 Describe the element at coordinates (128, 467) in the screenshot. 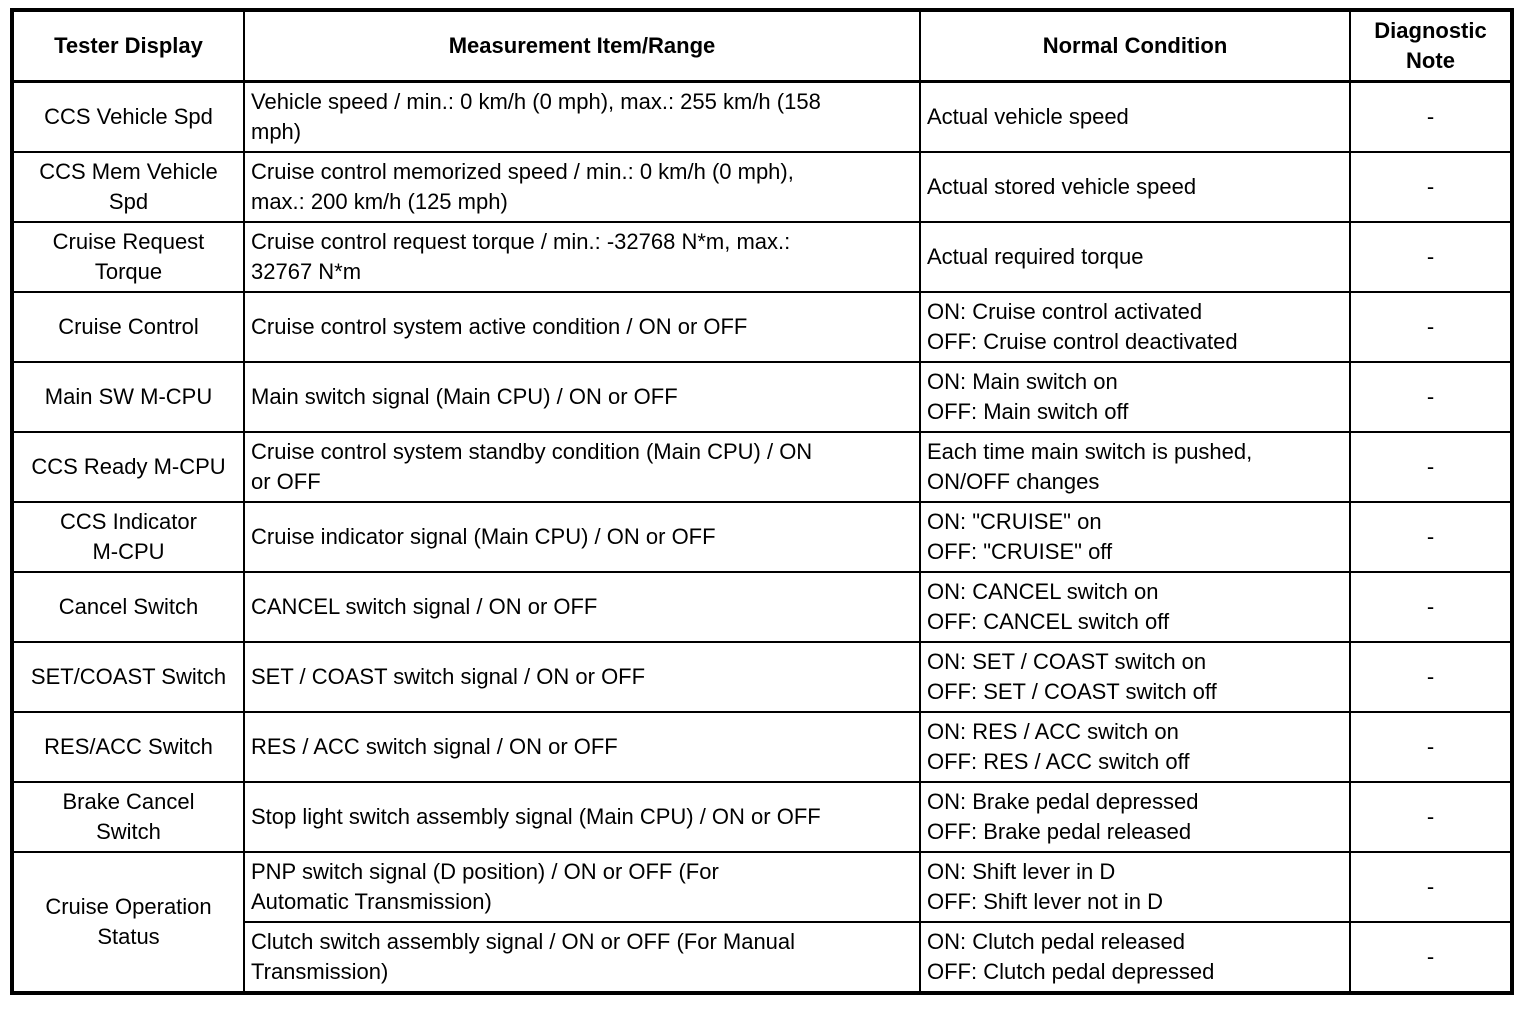

I see `tester-display-cell: CCS Ready M-CPU` at that location.